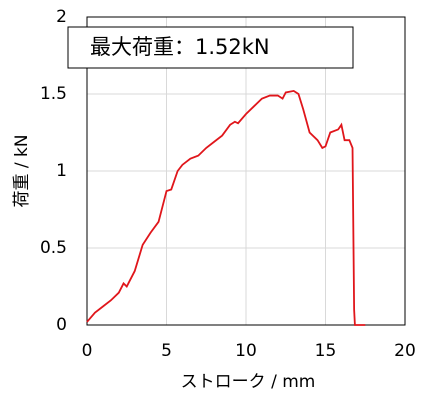  Describe the element at coordinates (87, 351) in the screenshot. I see `x-tick-label: 0` at that location.